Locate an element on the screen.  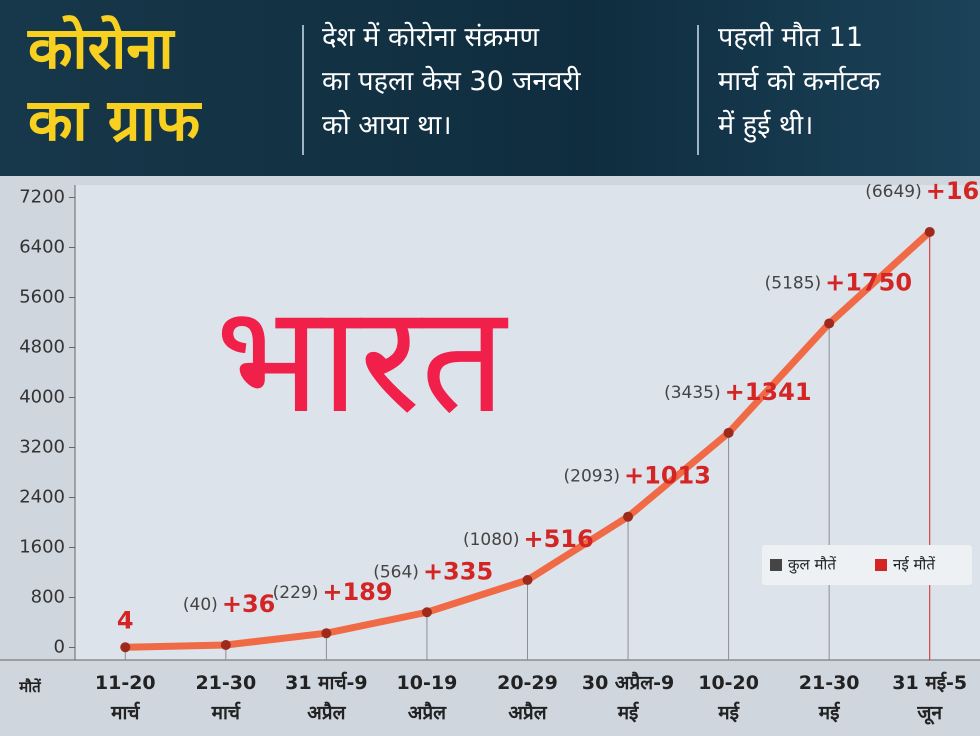
x-tick-label: 21-30 मई is located at coordinates (829, 698).